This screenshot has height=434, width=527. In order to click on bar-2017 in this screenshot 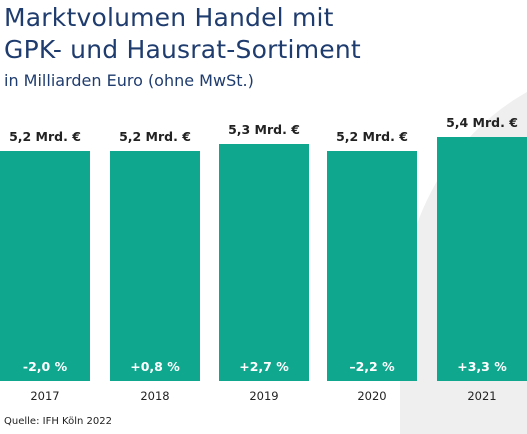, I will do `click(45, 266)`.